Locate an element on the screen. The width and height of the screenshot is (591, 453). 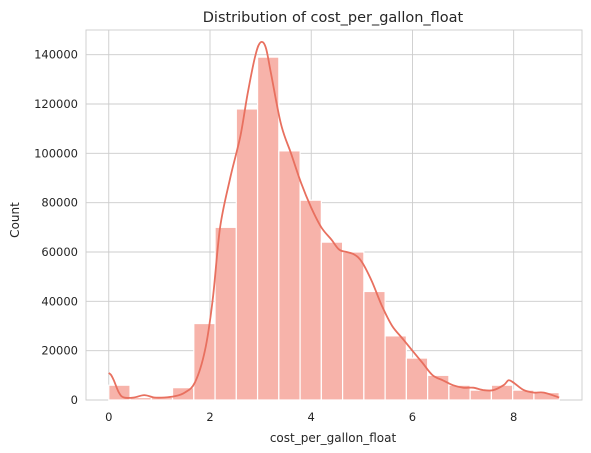
y-tick-label: 40000 is located at coordinates (59, 301).